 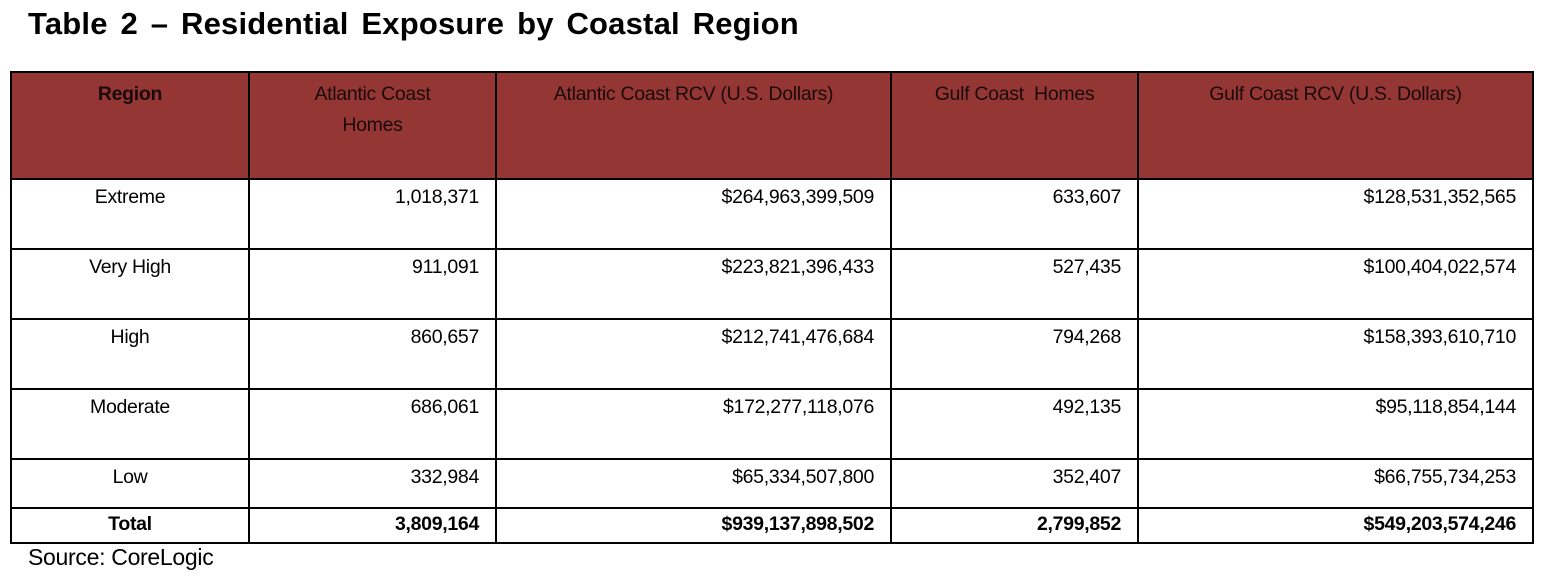 What do you see at coordinates (1335, 424) in the screenshot?
I see `cell-gulf-rcv: $95,118,854,144` at bounding box center [1335, 424].